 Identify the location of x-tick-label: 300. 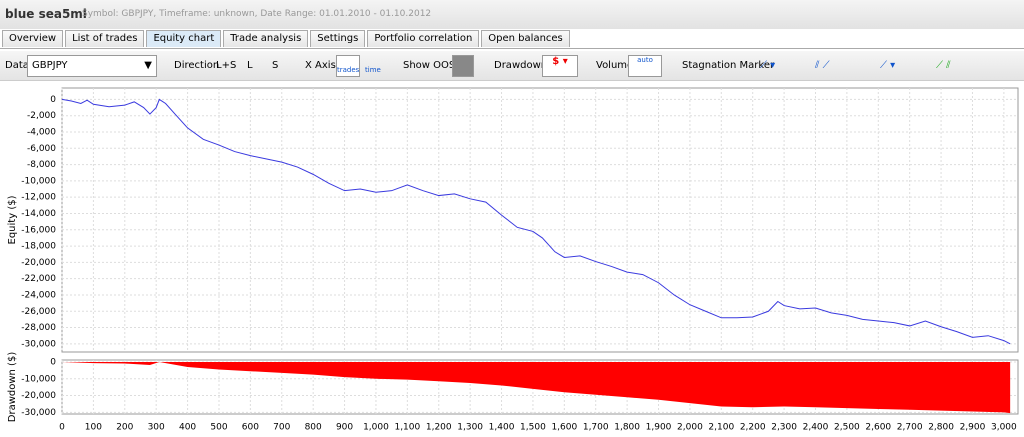
(156, 428).